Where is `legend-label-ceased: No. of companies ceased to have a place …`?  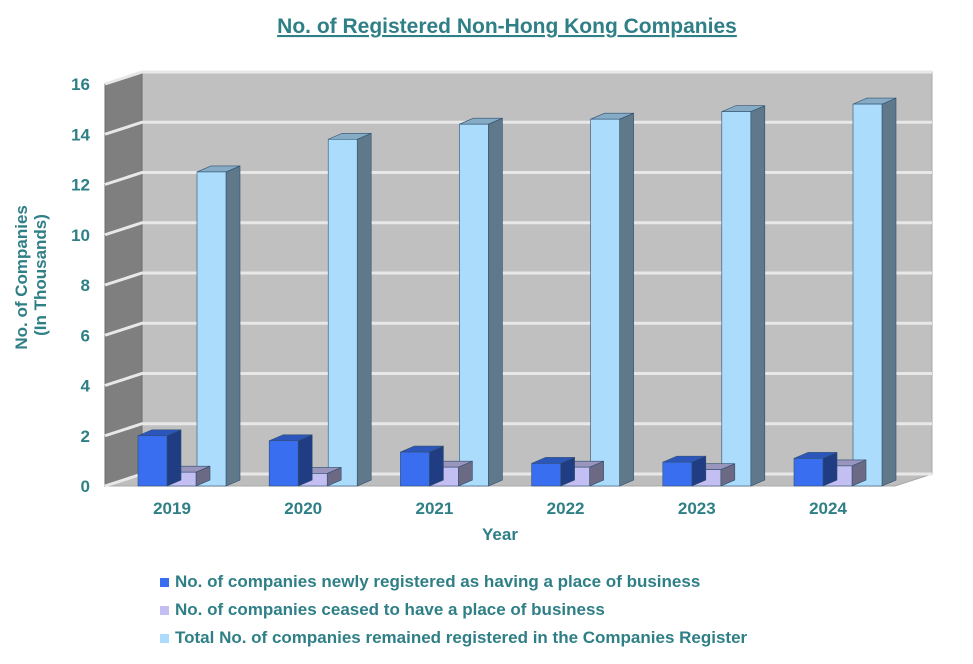
legend-label-ceased: No. of companies ceased to have a place … is located at coordinates (390, 609).